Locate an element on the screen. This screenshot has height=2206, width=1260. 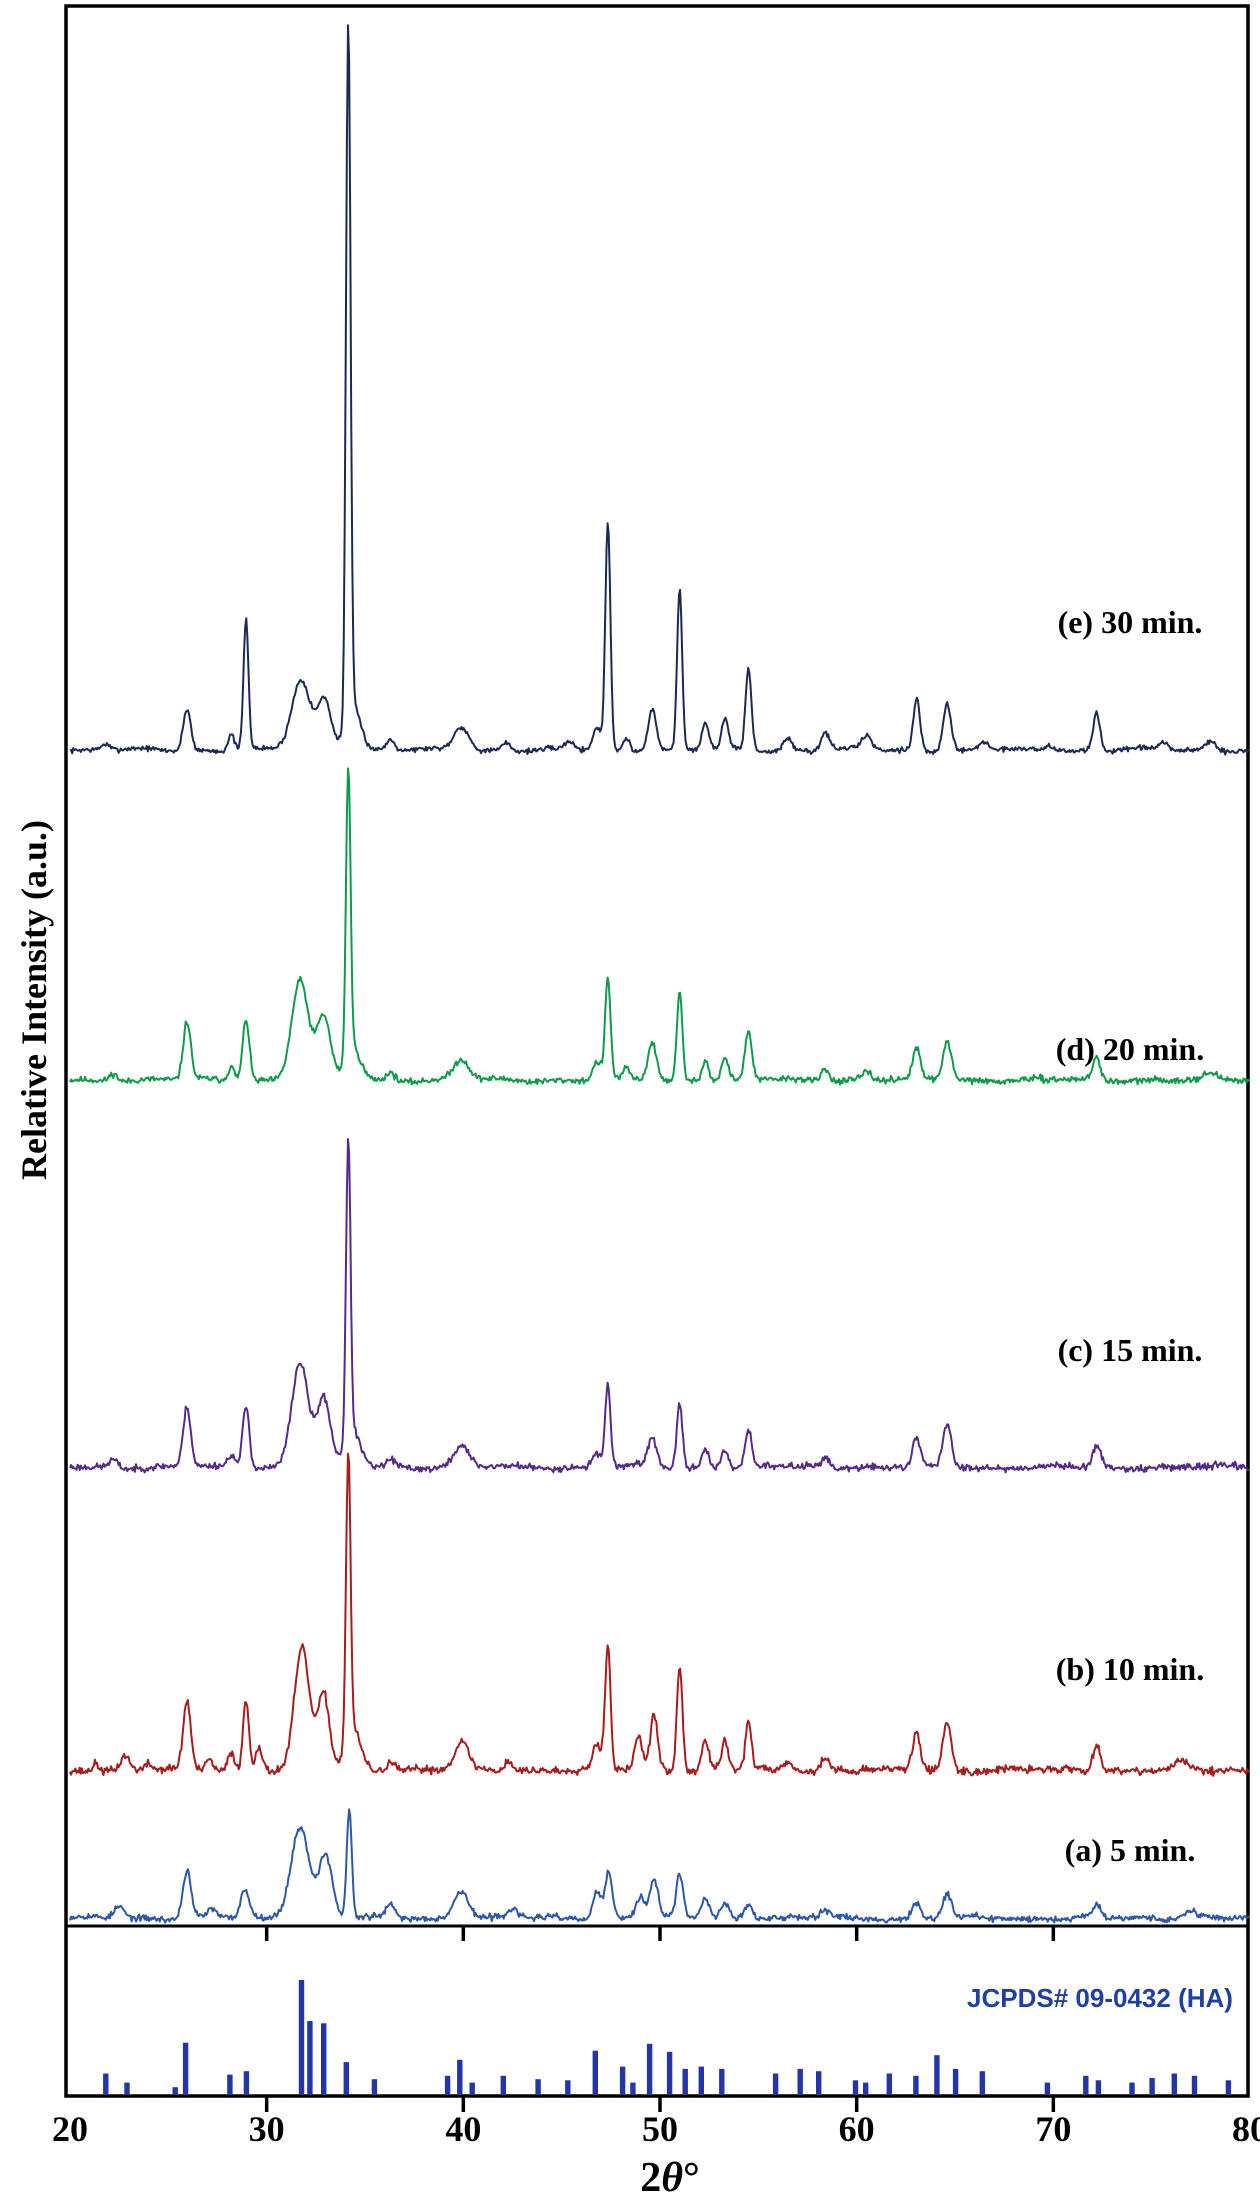
trace-label-e-30min: (e) 30 min. is located at coordinates (1130, 622).